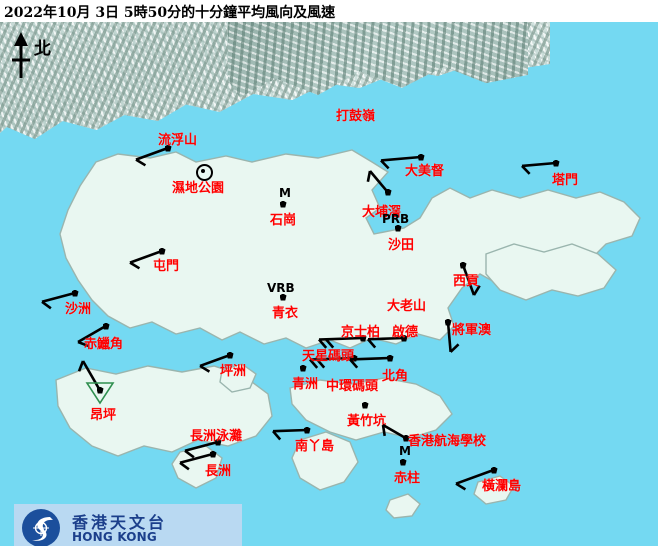 The image size is (658, 546). I want to click on title-bar: 2022年10月 3日 5時50分的十分鐘平均風向及風速, so click(329, 11).